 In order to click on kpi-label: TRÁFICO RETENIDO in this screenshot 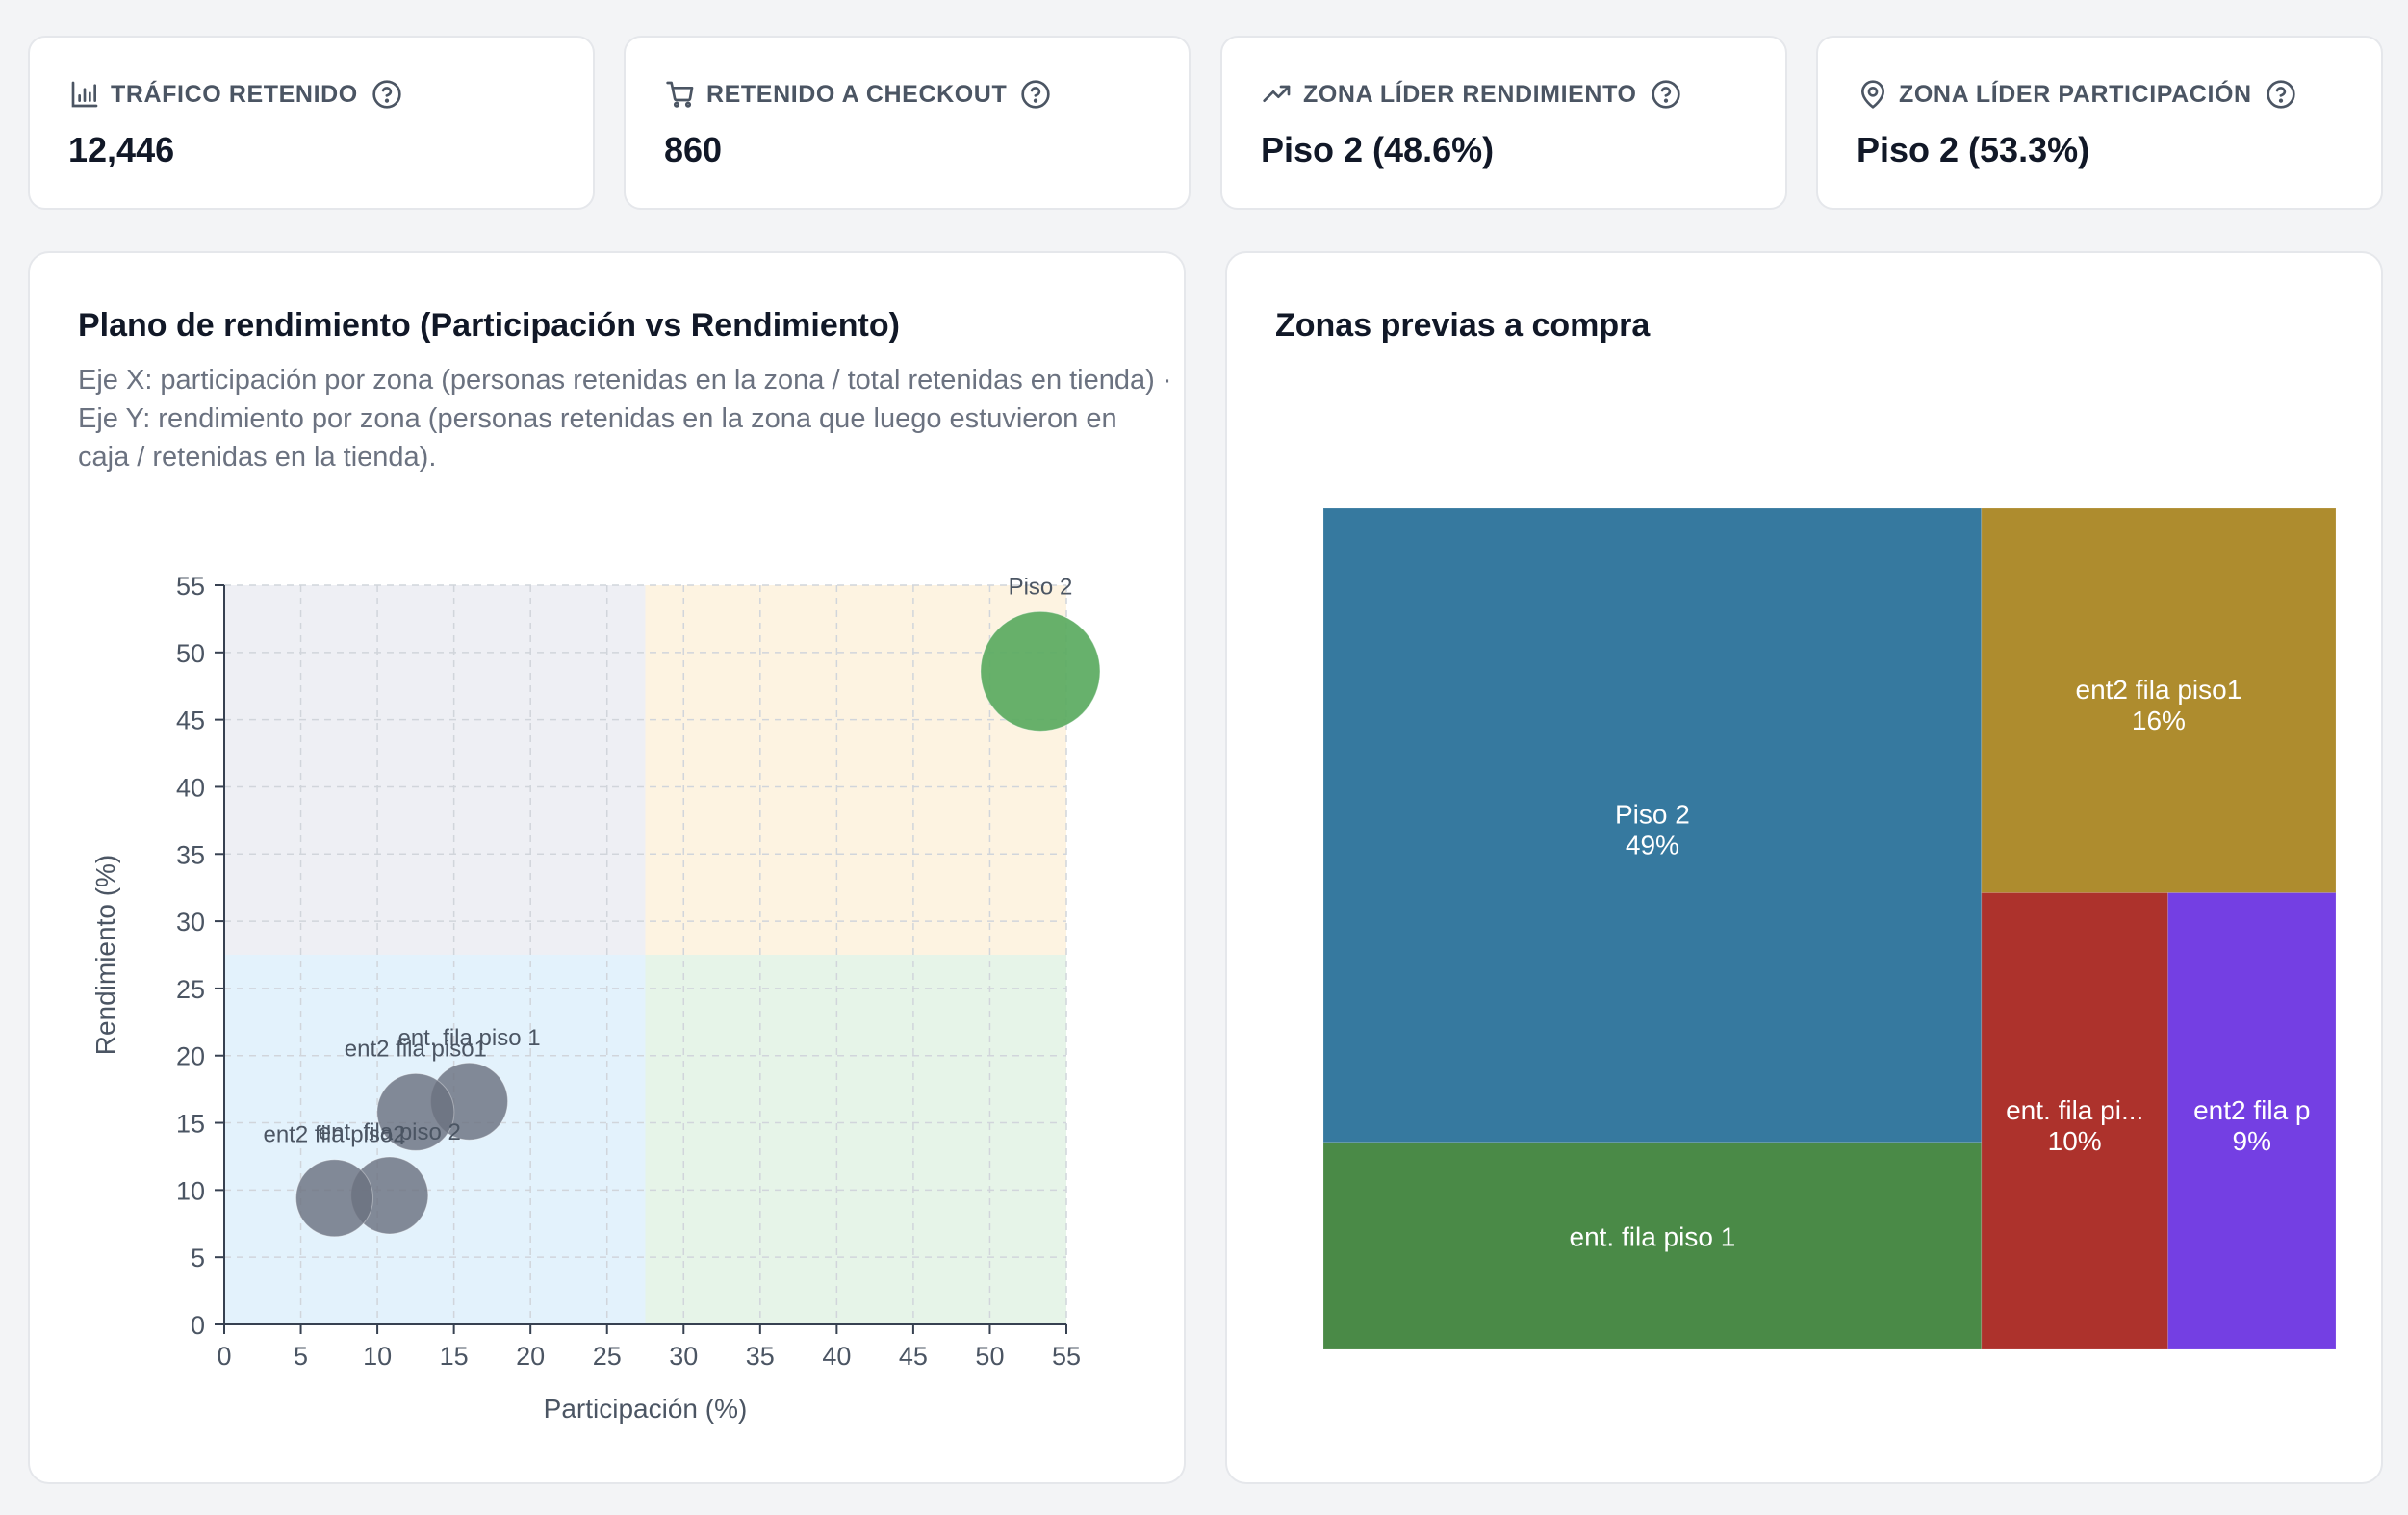, I will do `click(234, 94)`.